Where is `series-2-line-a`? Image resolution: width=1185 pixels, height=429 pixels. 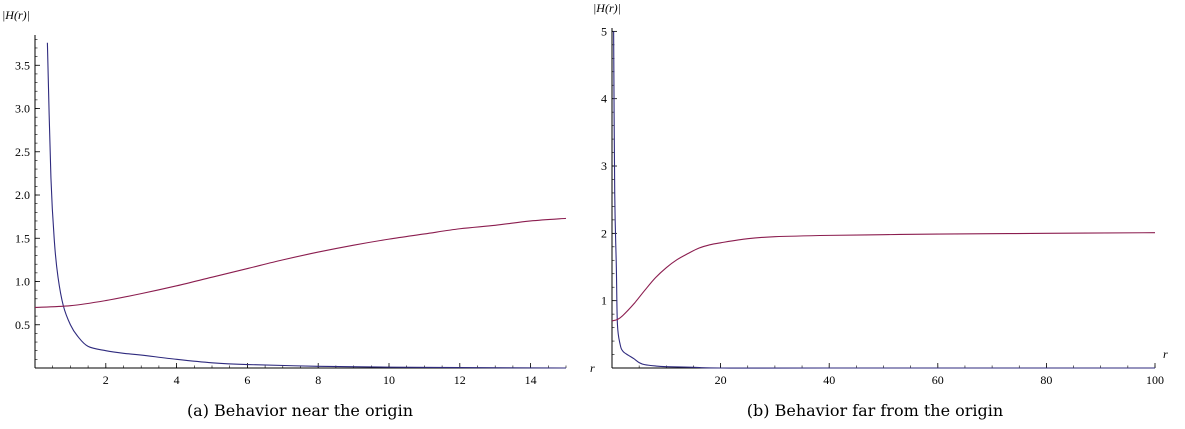 series-2-line-a is located at coordinates (300, 262).